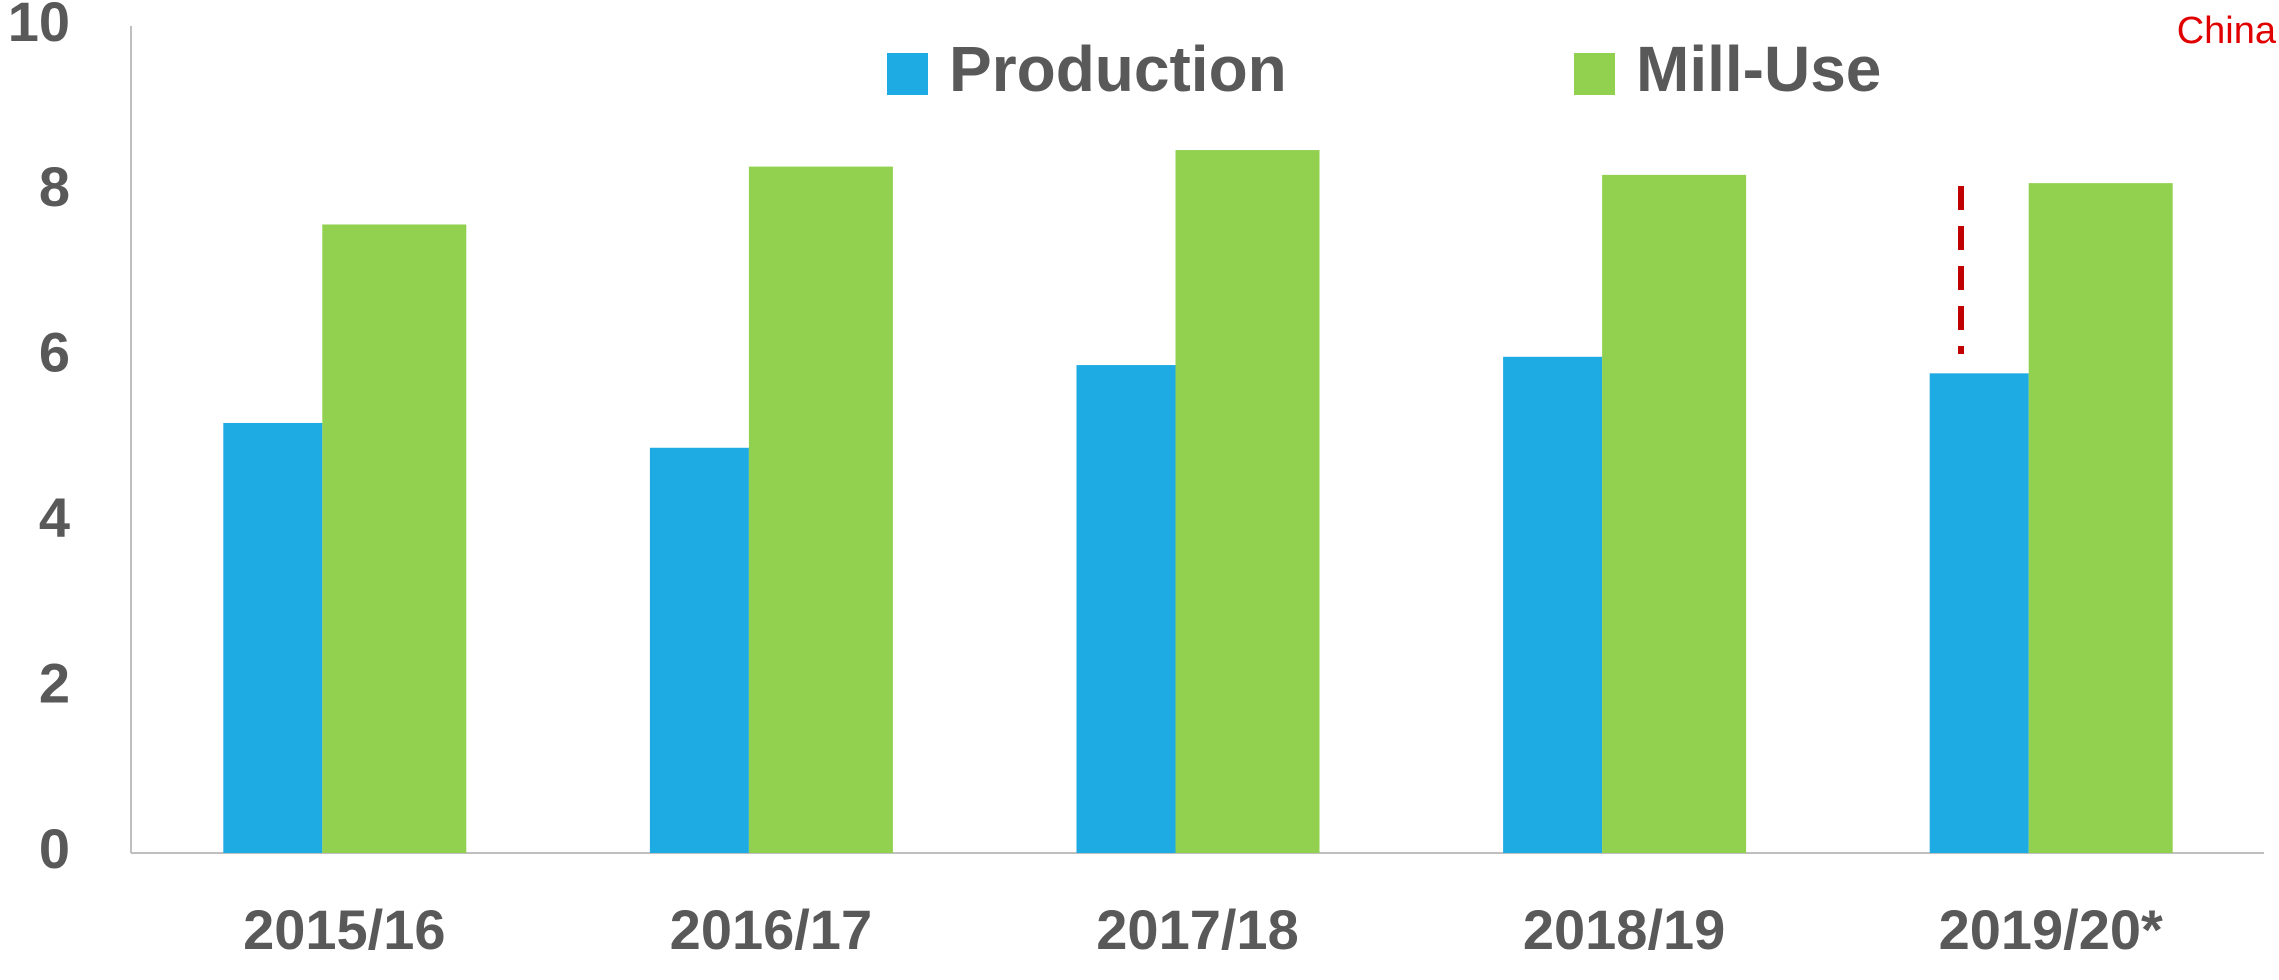 This screenshot has height=980, width=2279. What do you see at coordinates (771, 929) in the screenshot?
I see `x-tick-label: 2016/17` at bounding box center [771, 929].